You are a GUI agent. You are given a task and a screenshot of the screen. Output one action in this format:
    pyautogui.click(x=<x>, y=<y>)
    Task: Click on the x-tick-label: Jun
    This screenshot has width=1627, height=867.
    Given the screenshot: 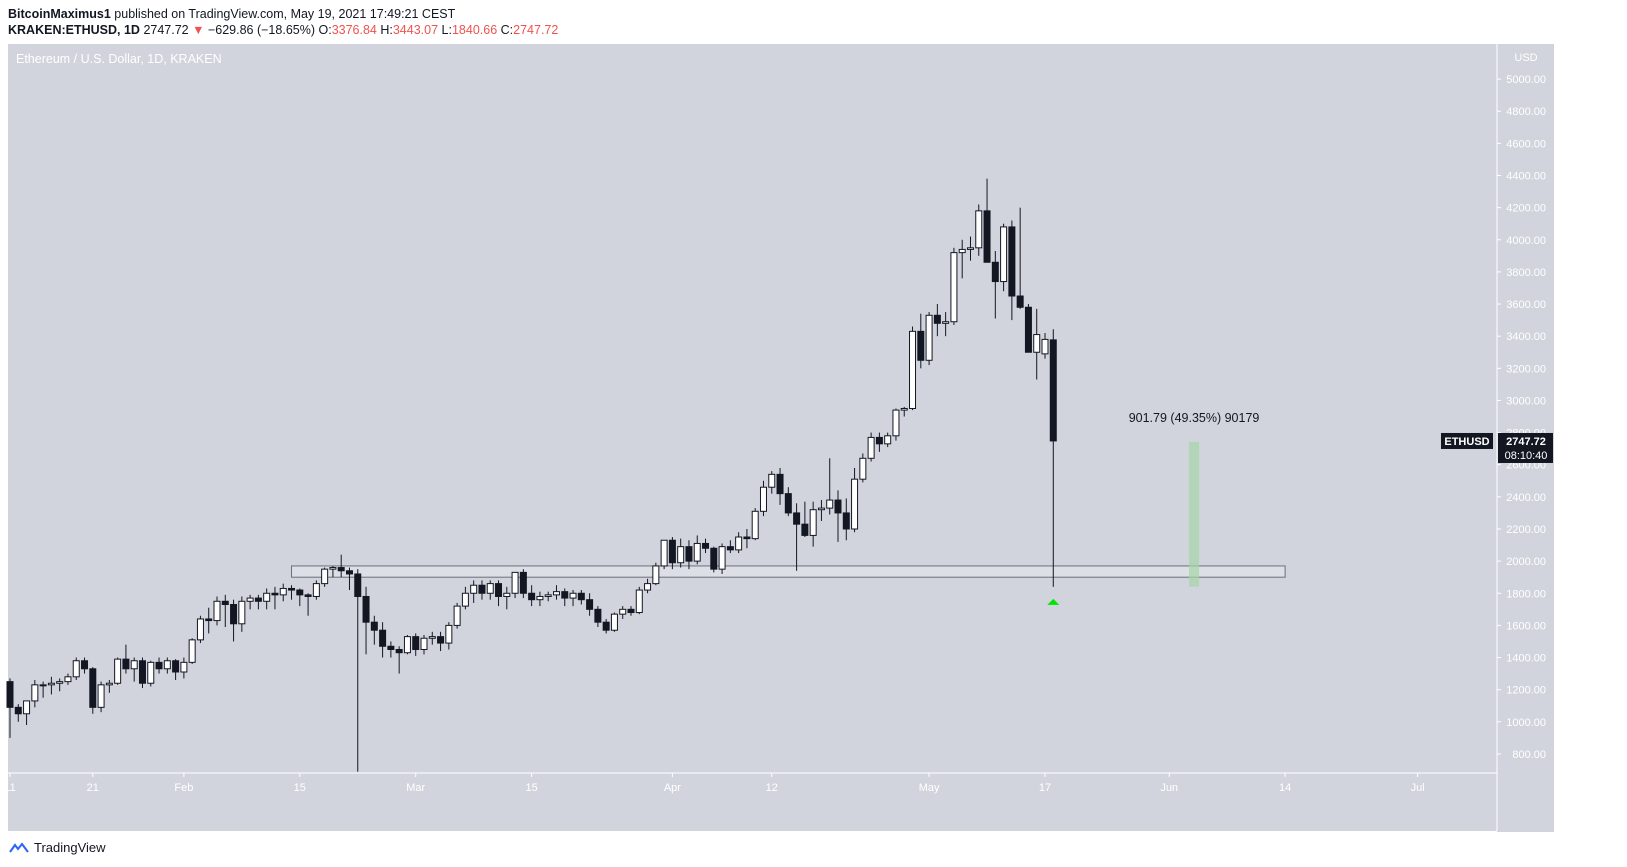 What is the action you would take?
    pyautogui.click(x=1169, y=788)
    